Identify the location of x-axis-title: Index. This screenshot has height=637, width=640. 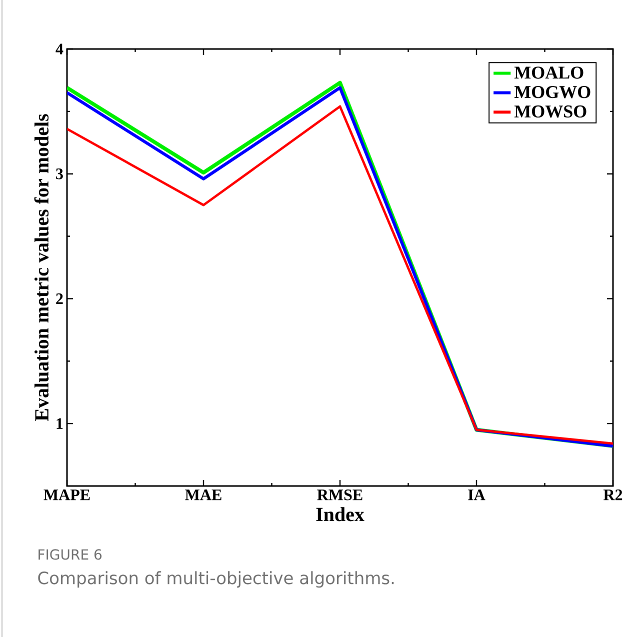
(340, 514).